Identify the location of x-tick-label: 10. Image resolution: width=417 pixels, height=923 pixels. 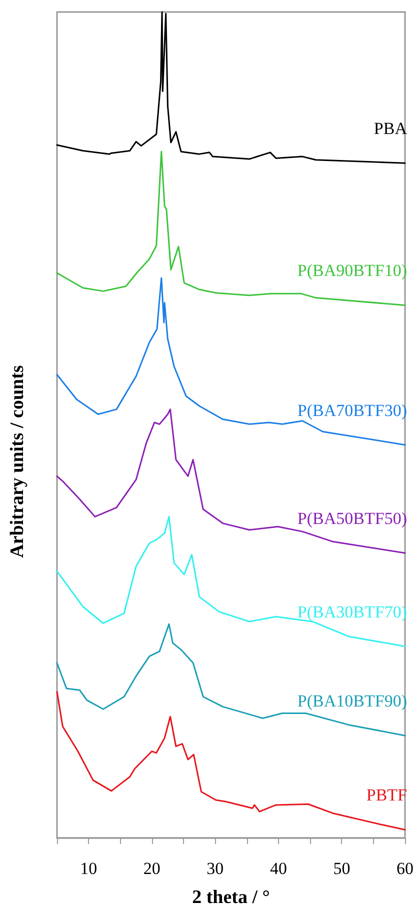
(89, 868).